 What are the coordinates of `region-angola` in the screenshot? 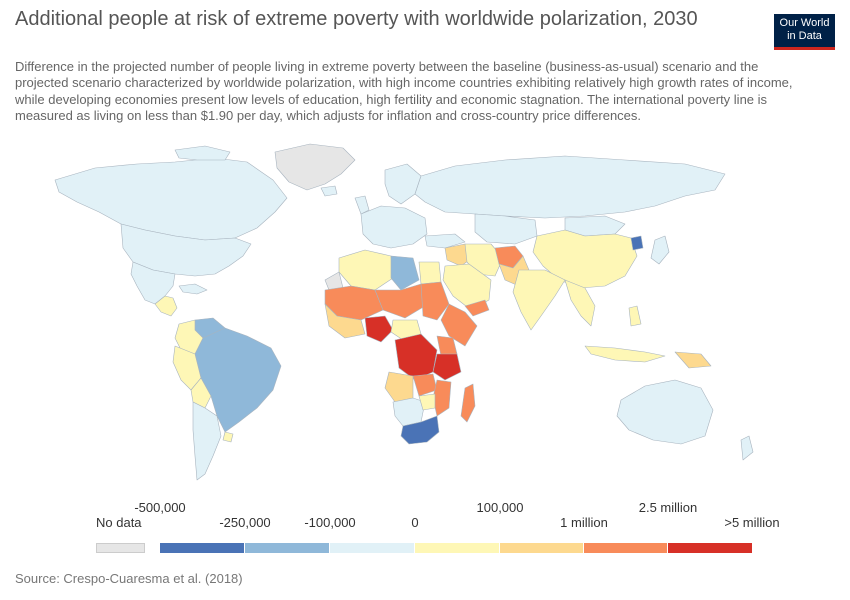 It's located at (399, 387).